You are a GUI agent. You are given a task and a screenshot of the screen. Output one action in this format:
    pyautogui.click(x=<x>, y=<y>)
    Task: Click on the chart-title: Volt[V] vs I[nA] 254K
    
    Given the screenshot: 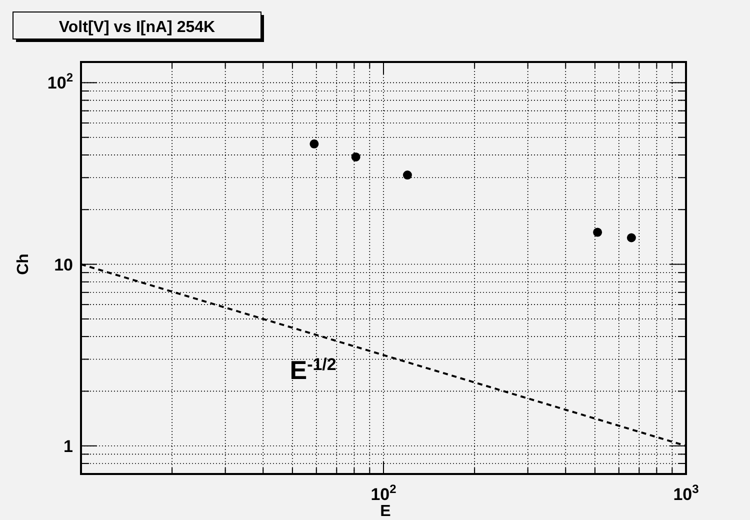 What is the action you would take?
    pyautogui.click(x=137, y=27)
    